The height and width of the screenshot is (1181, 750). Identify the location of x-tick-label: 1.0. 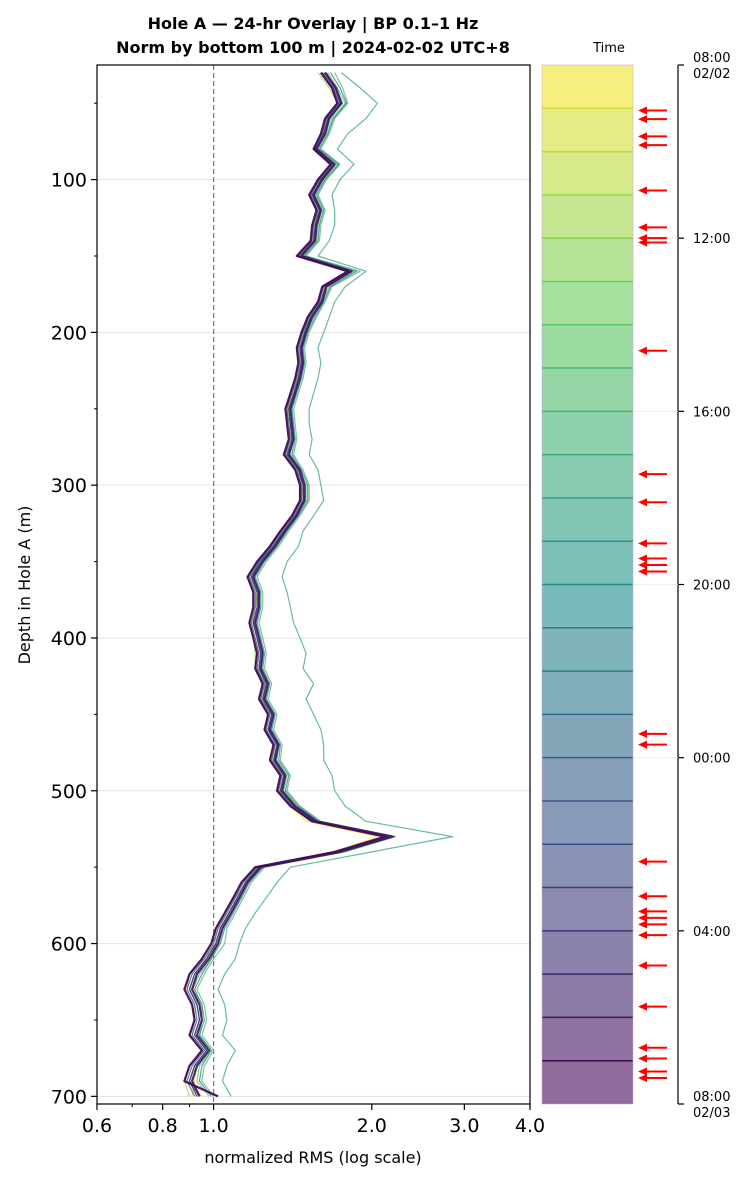
(213, 1126).